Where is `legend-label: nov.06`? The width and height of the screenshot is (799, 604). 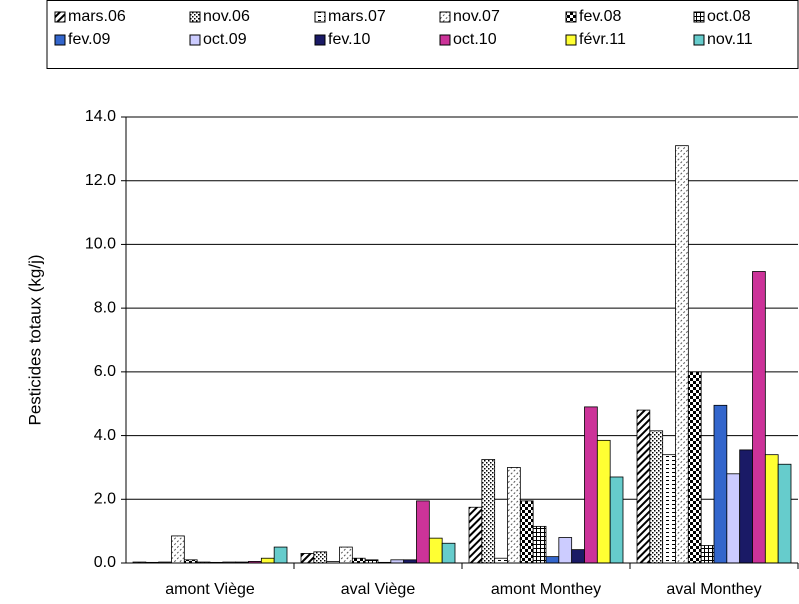 legend-label: nov.06 is located at coordinates (226, 16).